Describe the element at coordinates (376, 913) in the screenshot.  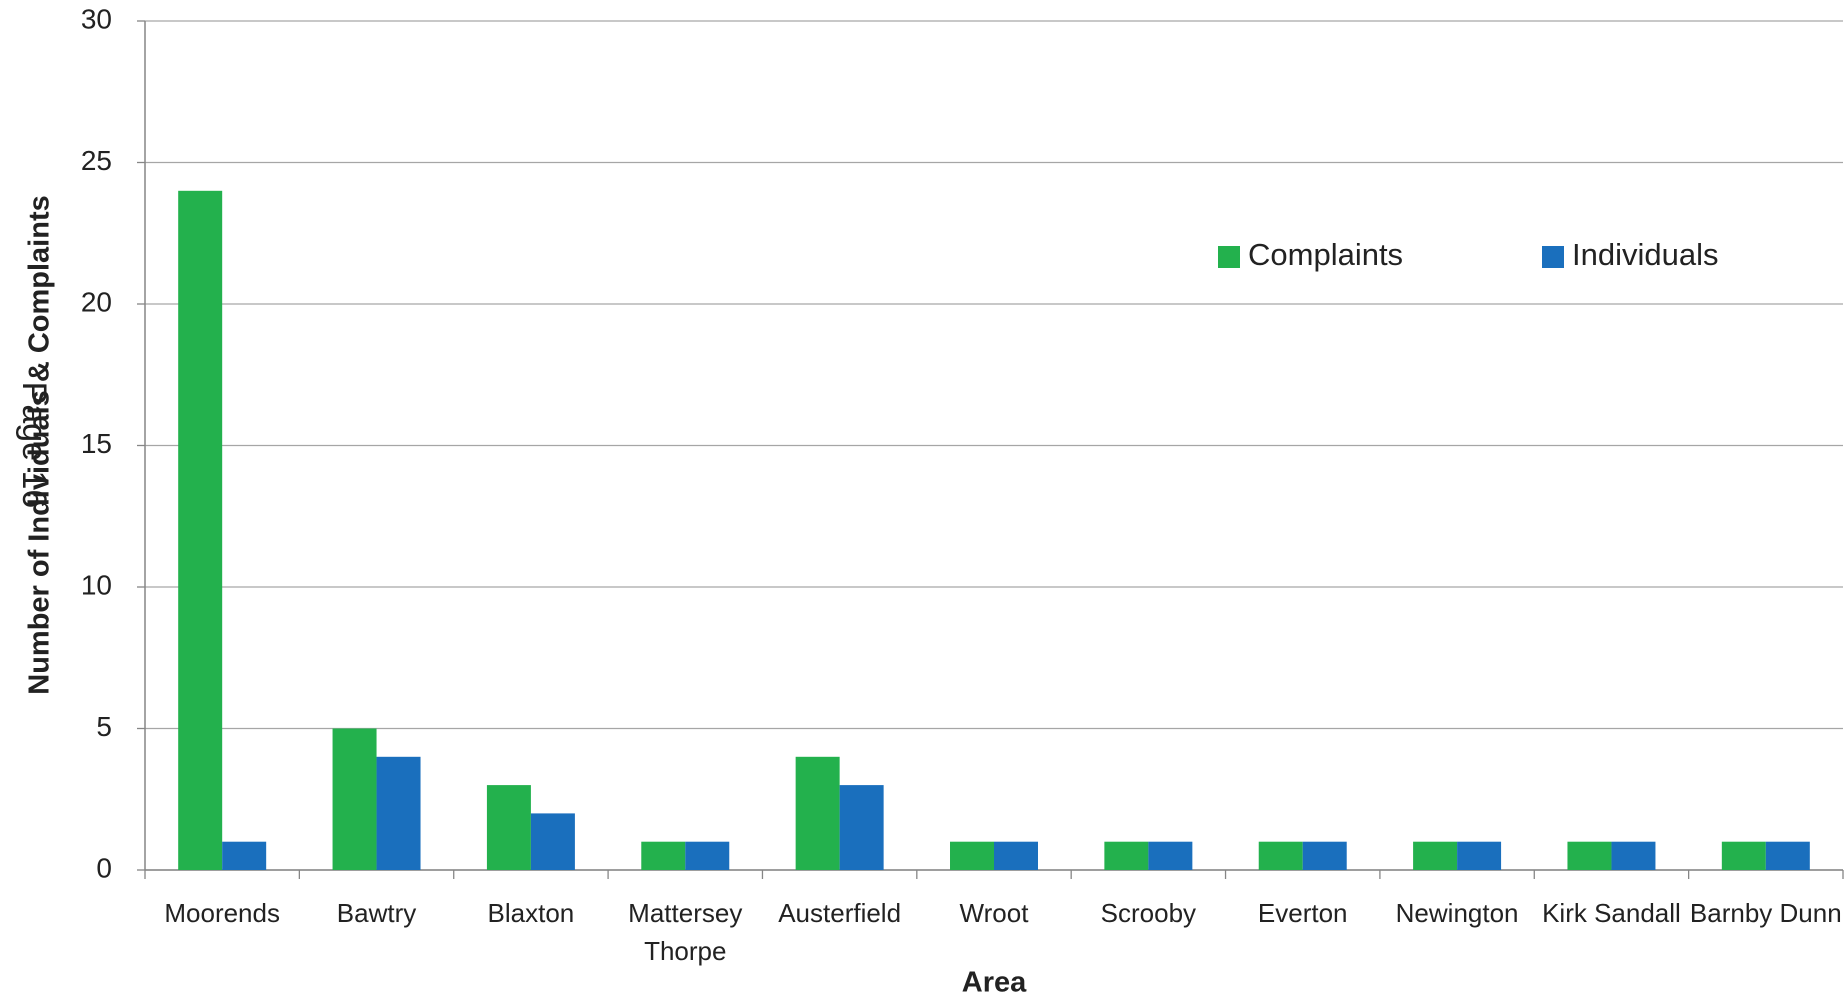
I see `x-tick-label: Bawtry` at that location.